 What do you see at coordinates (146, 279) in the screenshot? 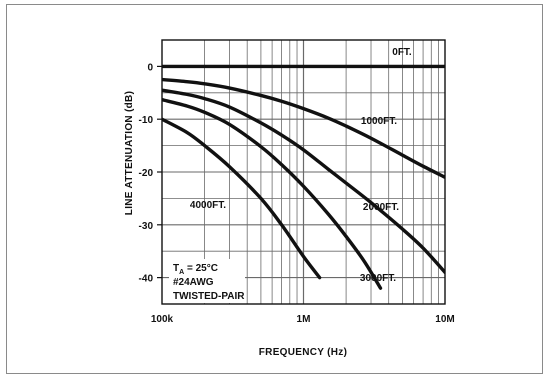
I see `y-tick-label: -40` at bounding box center [146, 279].